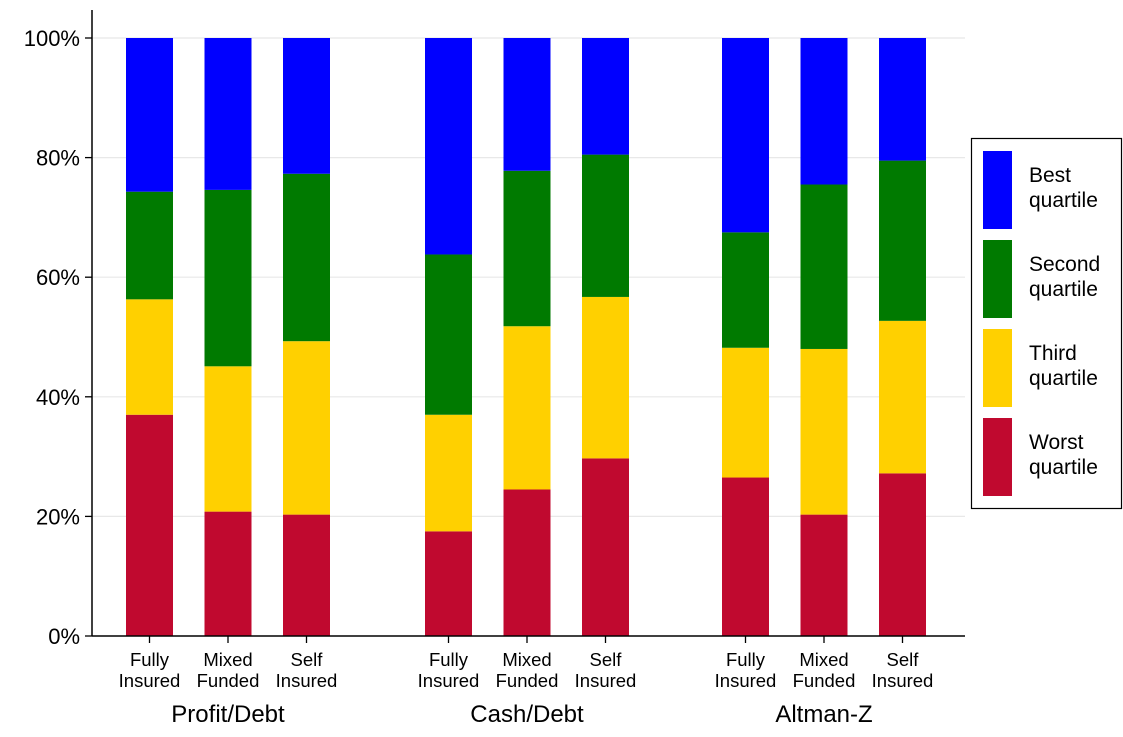 The image size is (1123, 737). I want to click on legend-label: Third, so click(1053, 353).